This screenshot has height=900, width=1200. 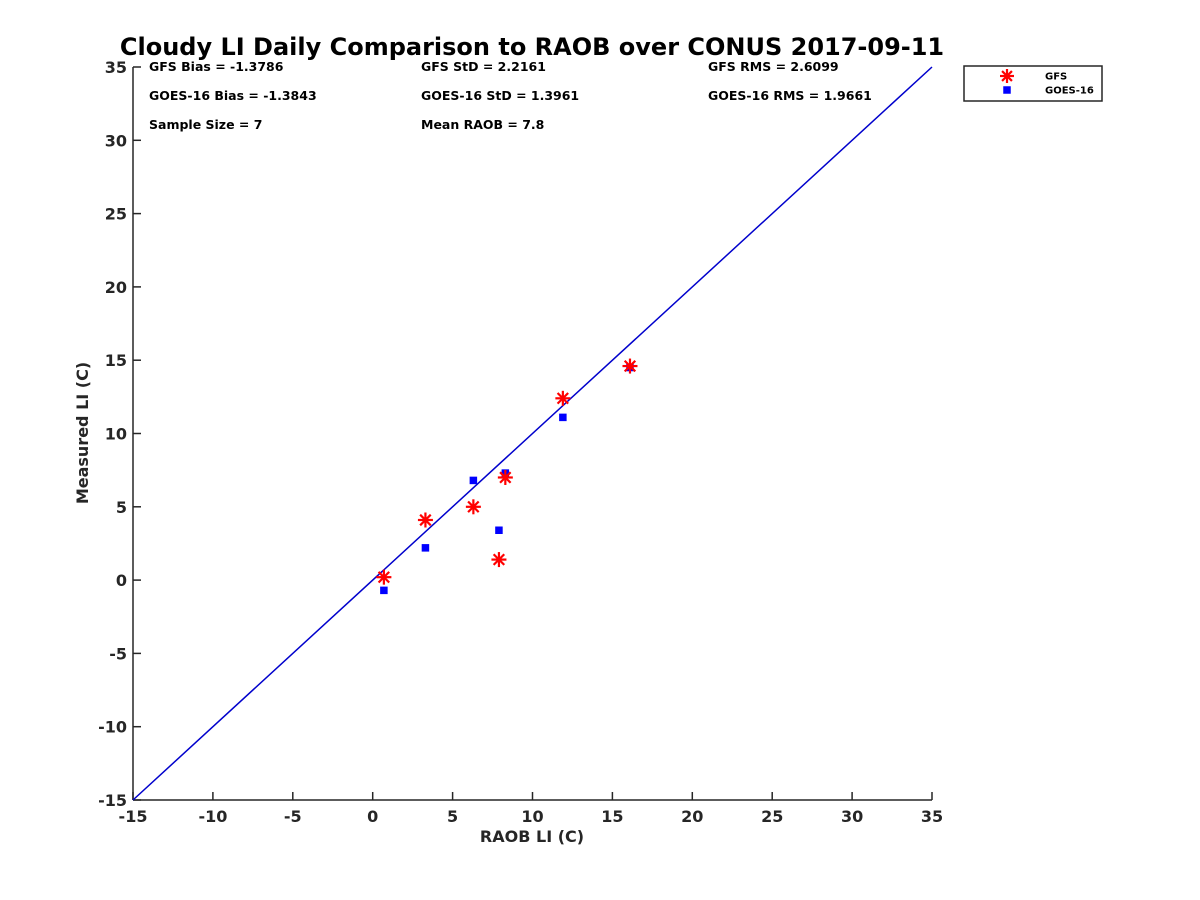 I want to click on stat-annotation: GOES-16 Bias = -1.3843, so click(x=233, y=95).